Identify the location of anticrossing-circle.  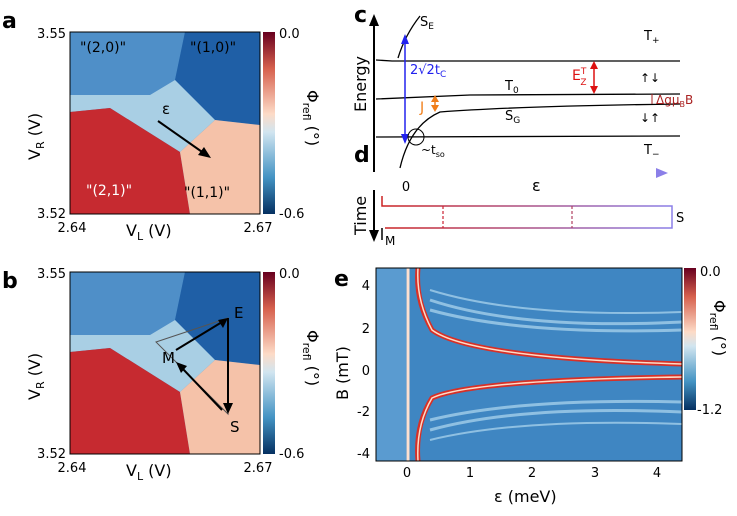
(416, 137).